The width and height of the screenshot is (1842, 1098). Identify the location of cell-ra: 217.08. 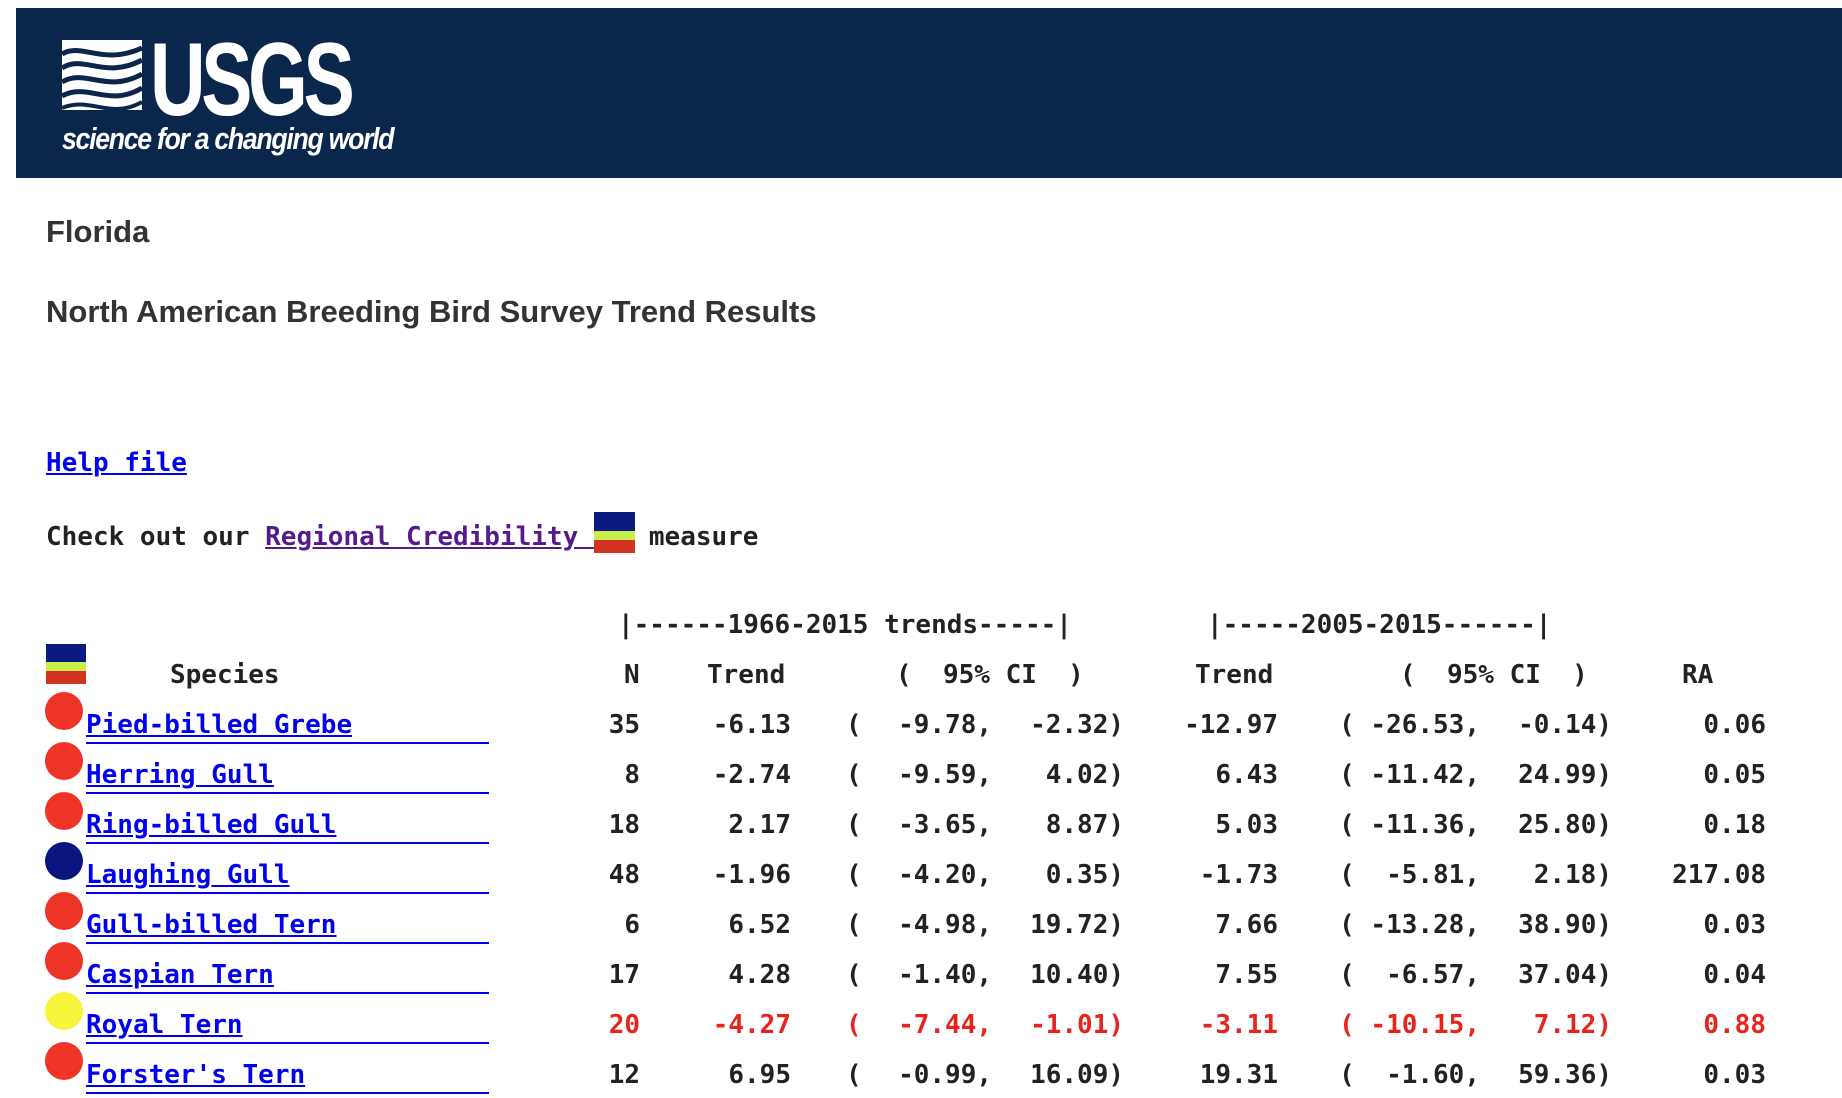
(1719, 875).